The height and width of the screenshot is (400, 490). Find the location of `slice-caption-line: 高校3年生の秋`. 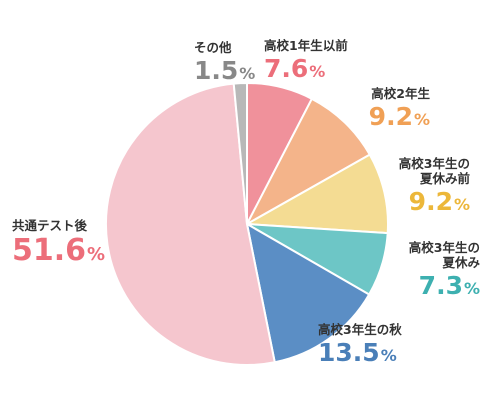

slice-caption-line: 高校3年生の秋 is located at coordinates (360, 329).